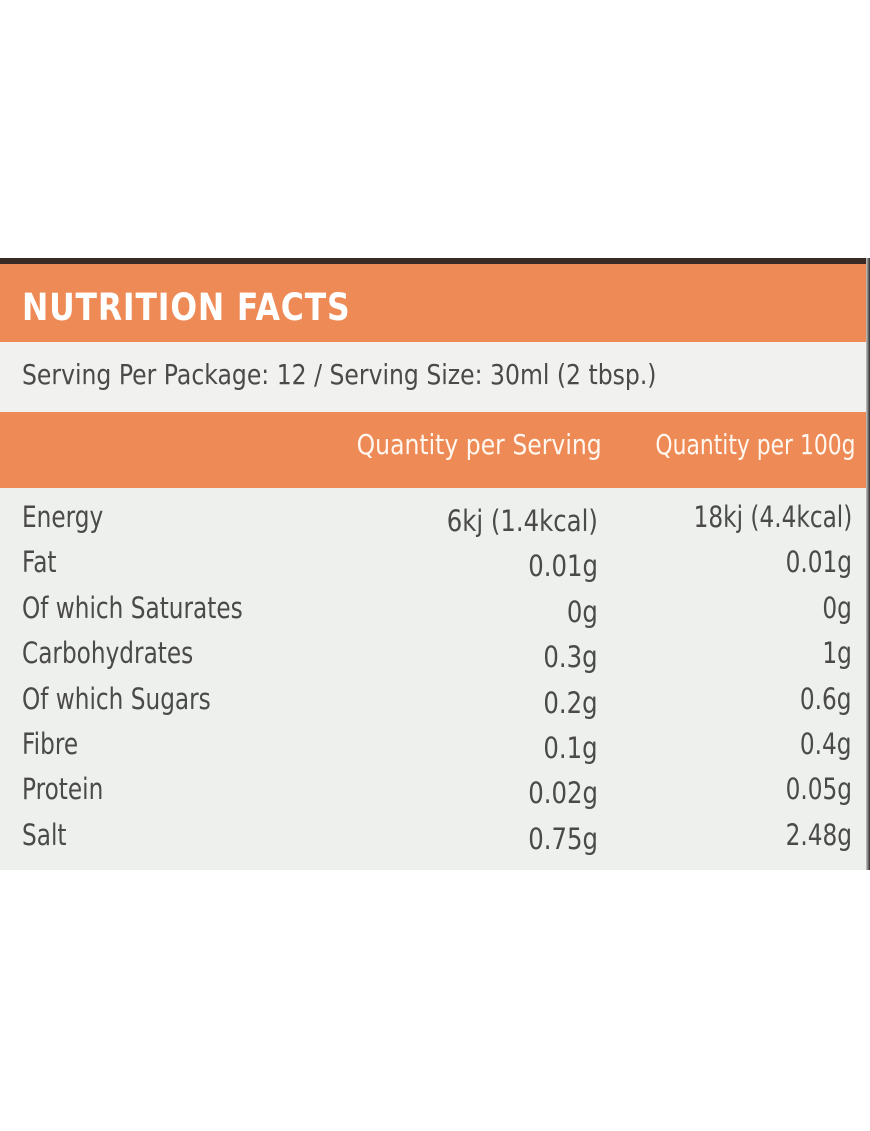 The height and width of the screenshot is (1131, 870). What do you see at coordinates (63, 789) in the screenshot?
I see `nutrient-name: Protein` at bounding box center [63, 789].